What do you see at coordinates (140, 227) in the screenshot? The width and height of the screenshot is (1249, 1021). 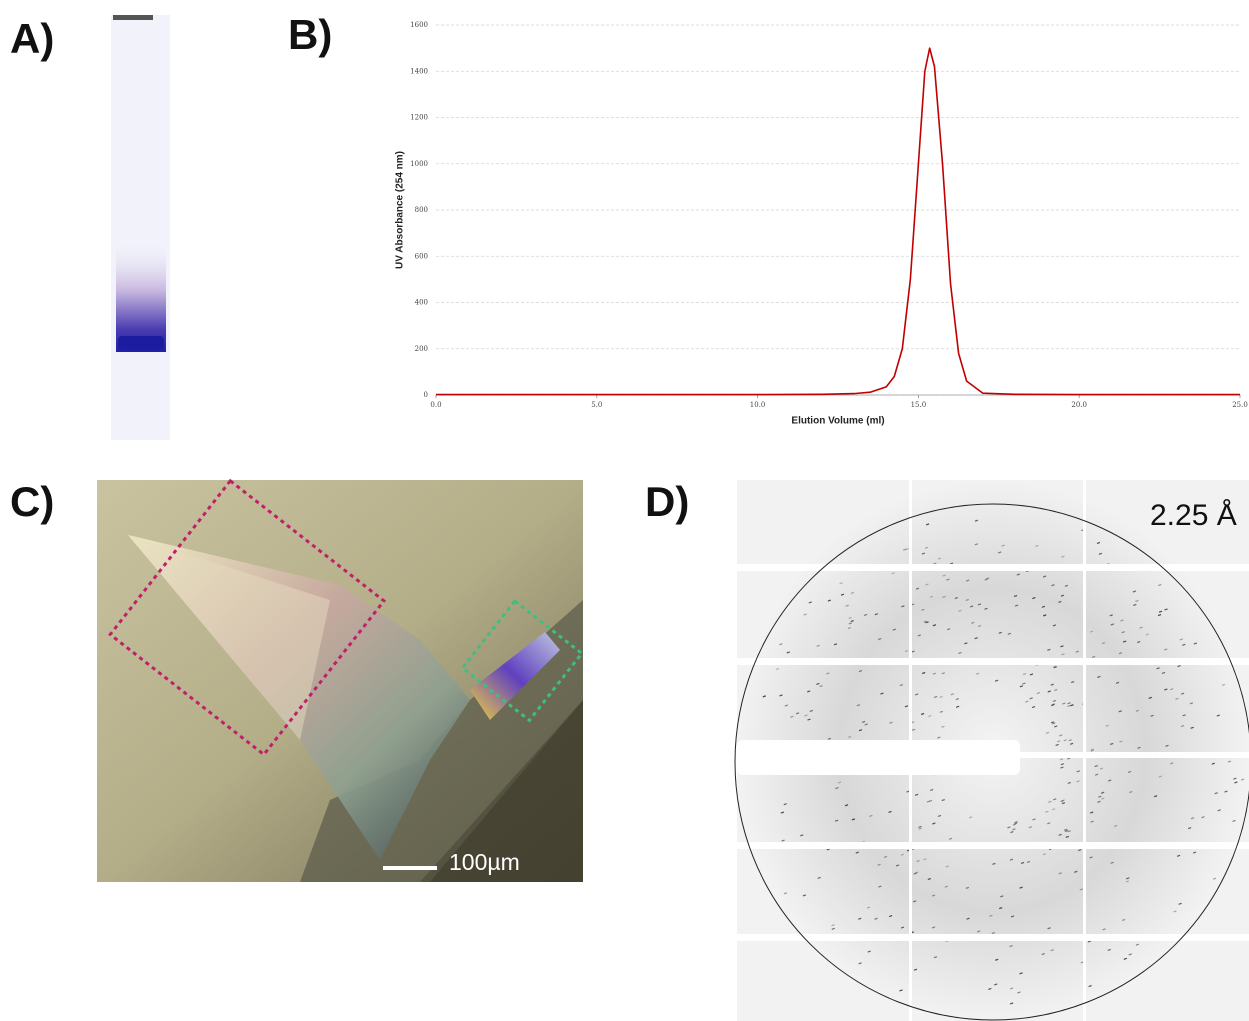 I see `gel-image` at bounding box center [140, 227].